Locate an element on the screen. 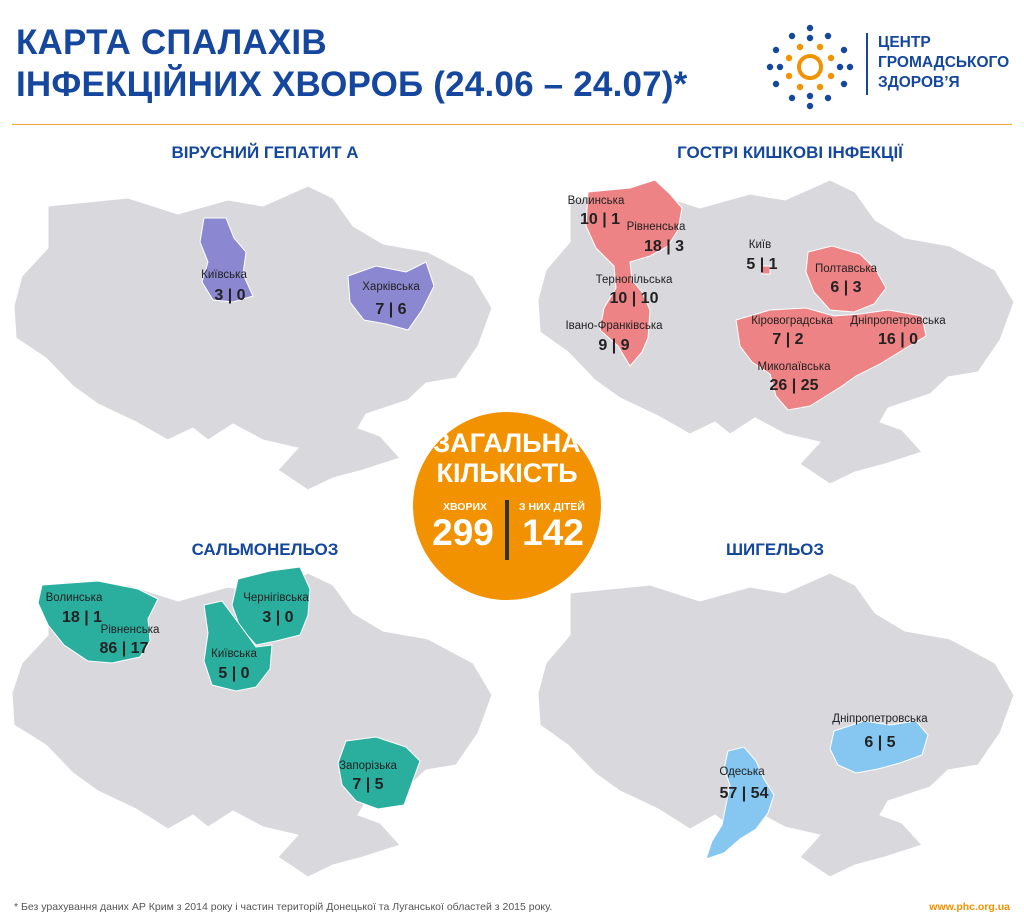  kyiv-city-value: 5 | 1 is located at coordinates (761, 264).